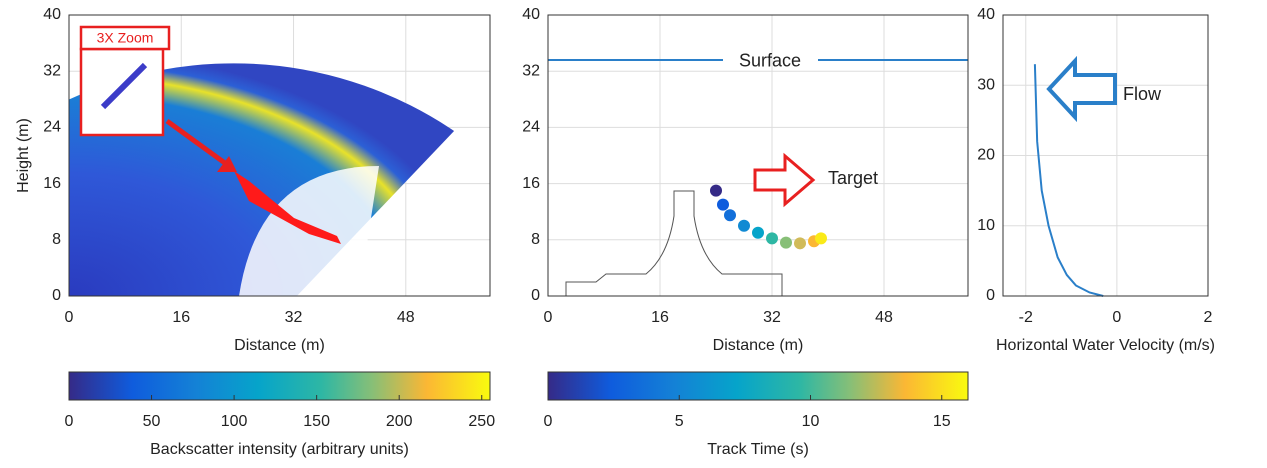 Image resolution: width=1267 pixels, height=468 pixels. I want to click on colorbar-tick-label: 15, so click(942, 421).